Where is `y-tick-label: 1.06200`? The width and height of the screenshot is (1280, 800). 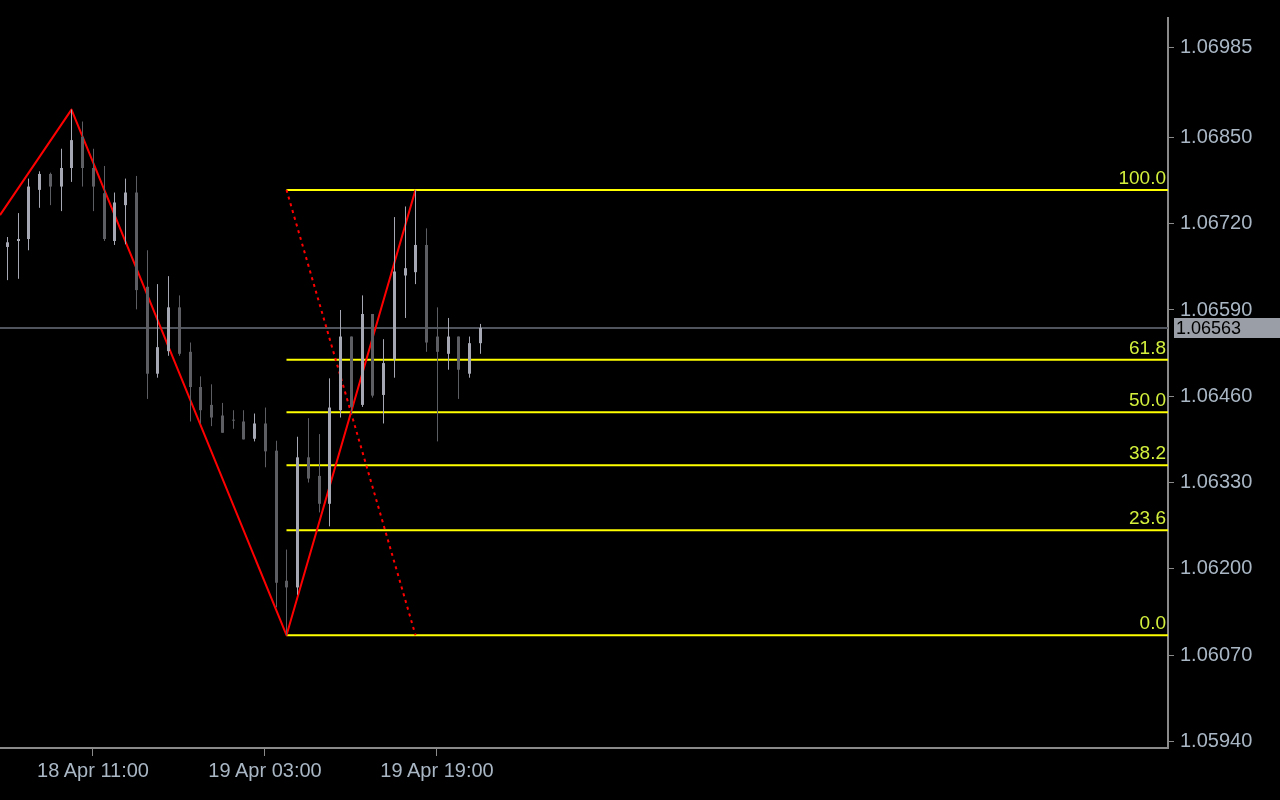 y-tick-label: 1.06200 is located at coordinates (1216, 567).